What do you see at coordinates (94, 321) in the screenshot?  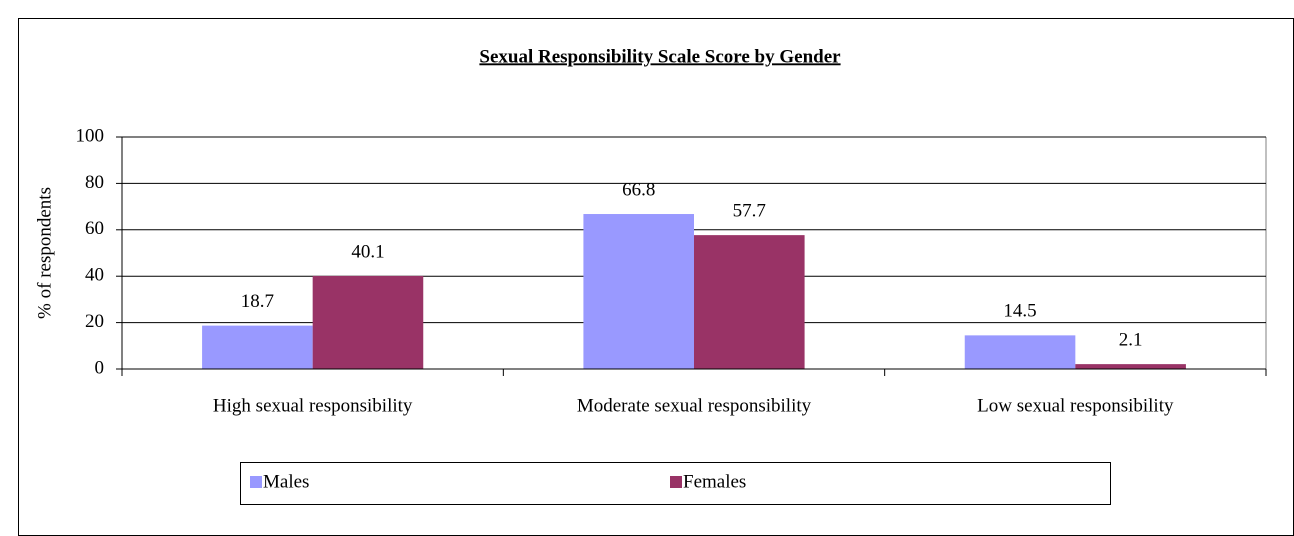 I see `y-tick-label: 20` at bounding box center [94, 321].